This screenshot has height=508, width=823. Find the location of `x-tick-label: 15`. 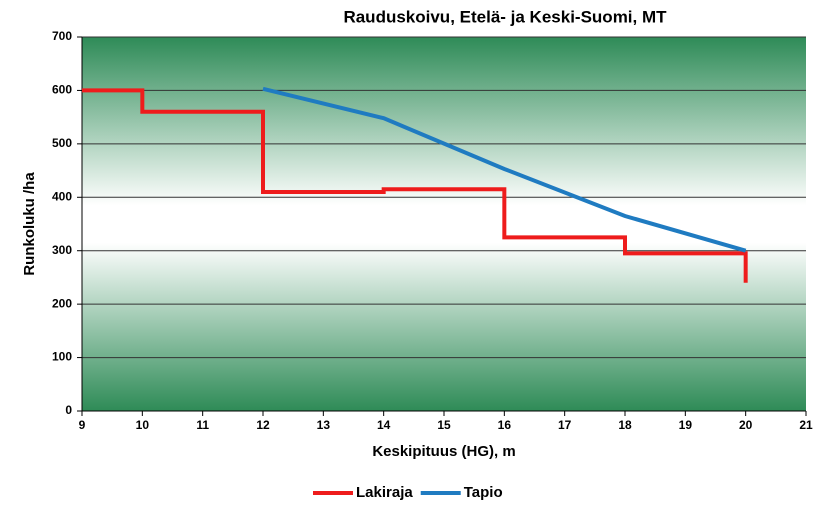

x-tick-label: 15 is located at coordinates (444, 425).